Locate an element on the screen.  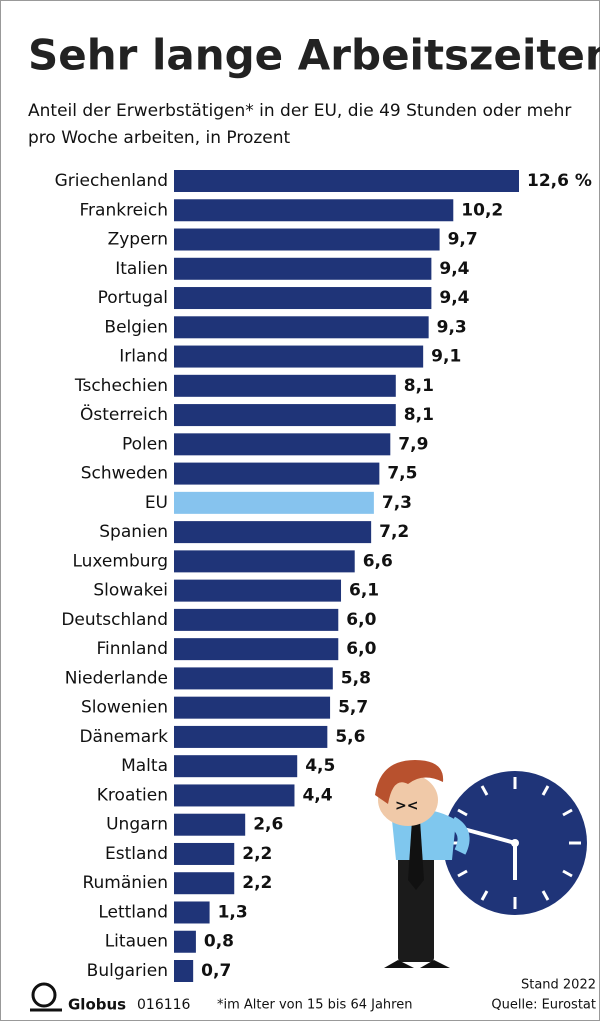
value-label: 5,8 is located at coordinates (356, 678).